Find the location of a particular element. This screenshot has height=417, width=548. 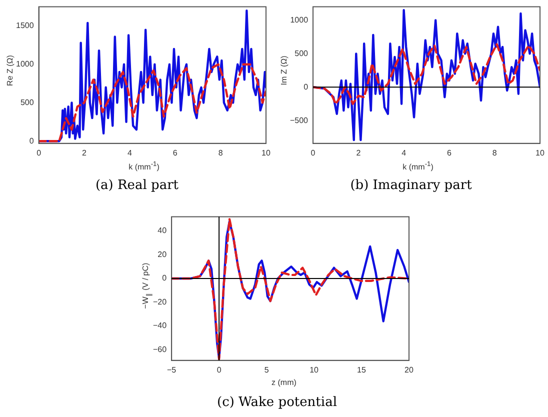

y-tick-label: 40 is located at coordinates (163, 231).